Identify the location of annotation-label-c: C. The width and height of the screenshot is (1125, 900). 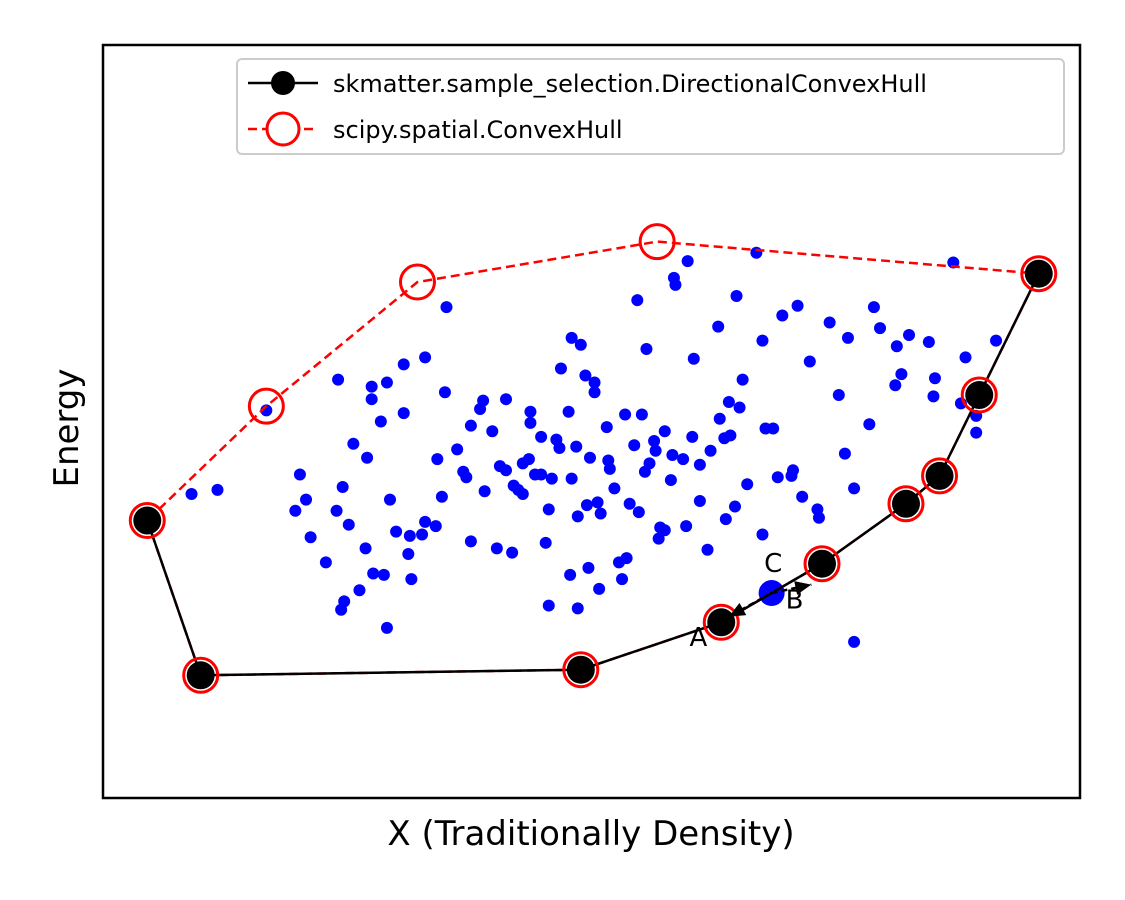
(773, 564).